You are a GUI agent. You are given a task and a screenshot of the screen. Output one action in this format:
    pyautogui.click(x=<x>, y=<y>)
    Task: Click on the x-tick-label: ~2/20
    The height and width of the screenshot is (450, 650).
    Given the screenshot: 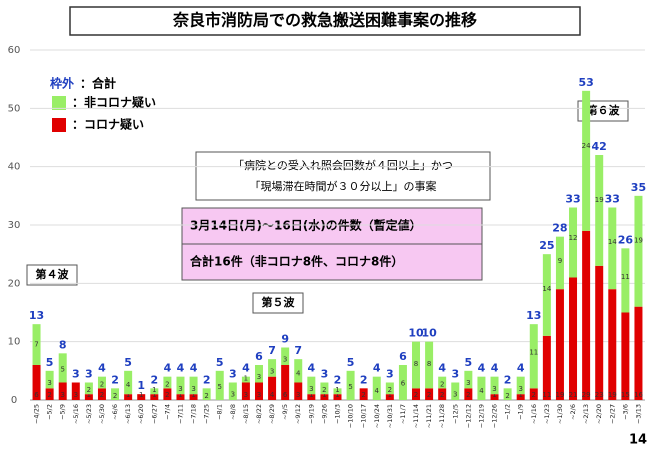 What is the action you would take?
    pyautogui.click(x=599, y=414)
    